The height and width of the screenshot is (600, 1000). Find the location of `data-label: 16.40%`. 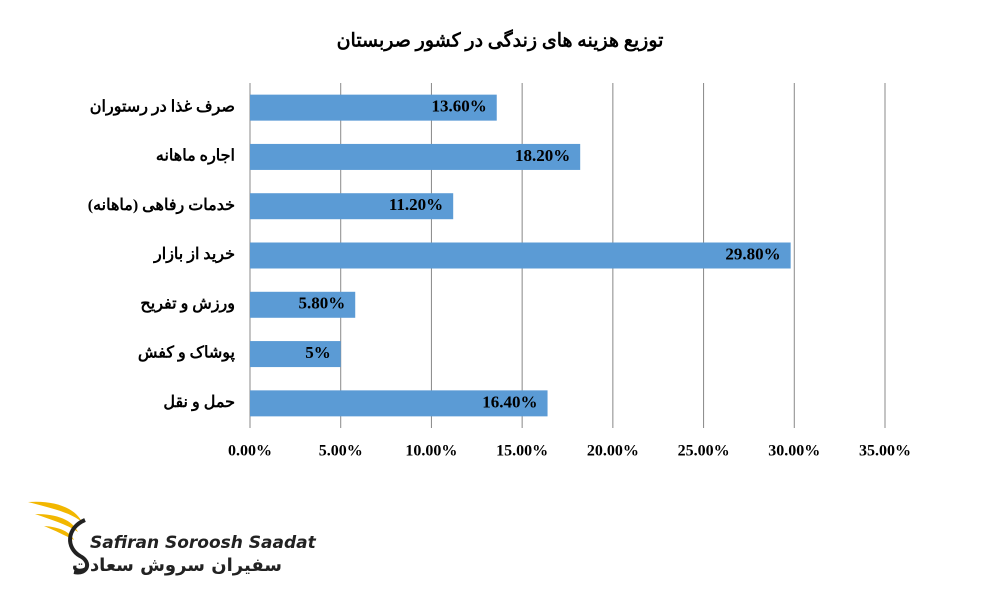

data-label: 16.40% is located at coordinates (509, 401).